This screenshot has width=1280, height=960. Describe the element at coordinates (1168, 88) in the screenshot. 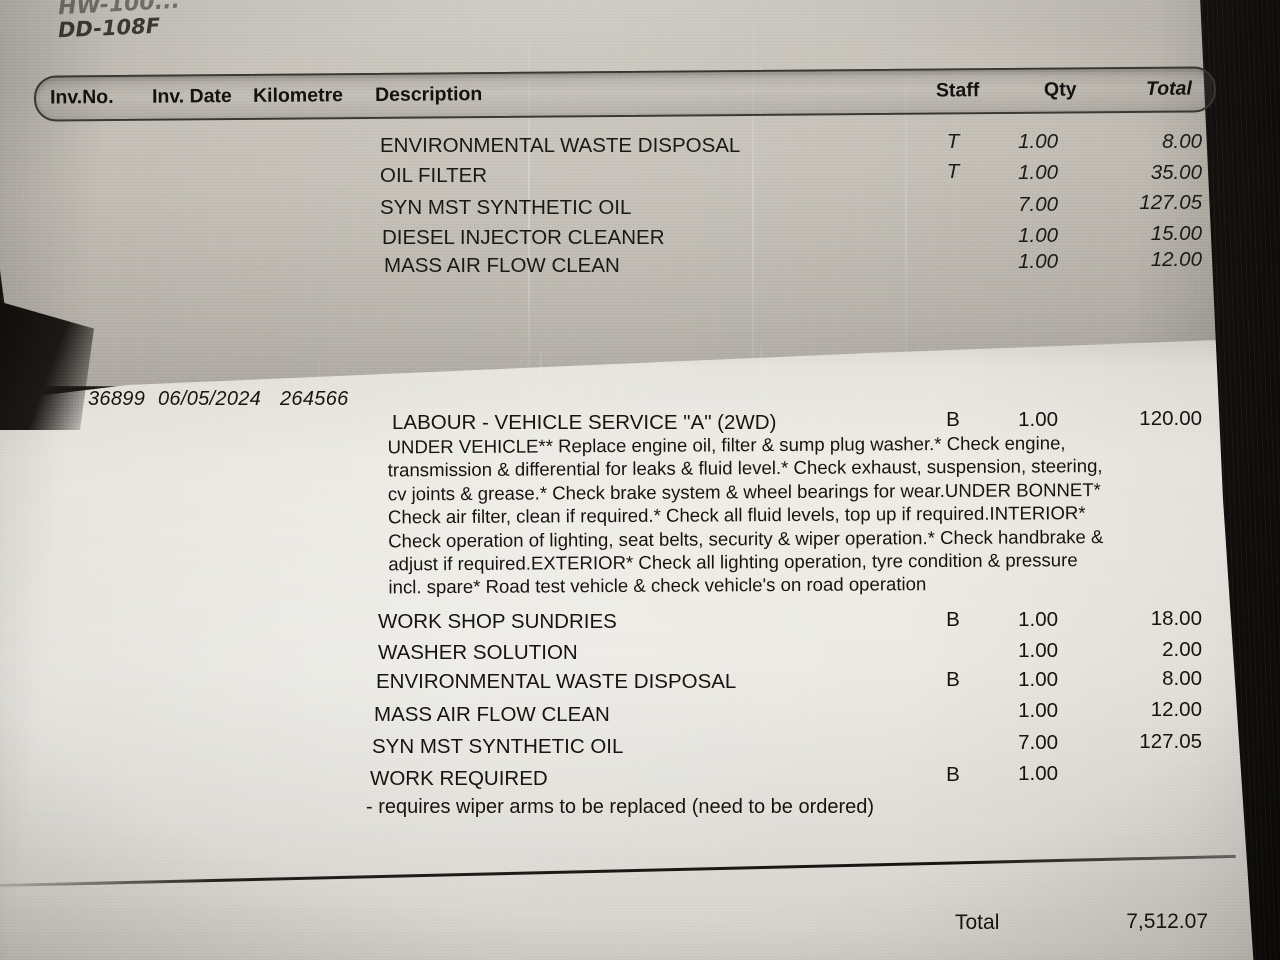

I see `column-header-total: Total` at that location.